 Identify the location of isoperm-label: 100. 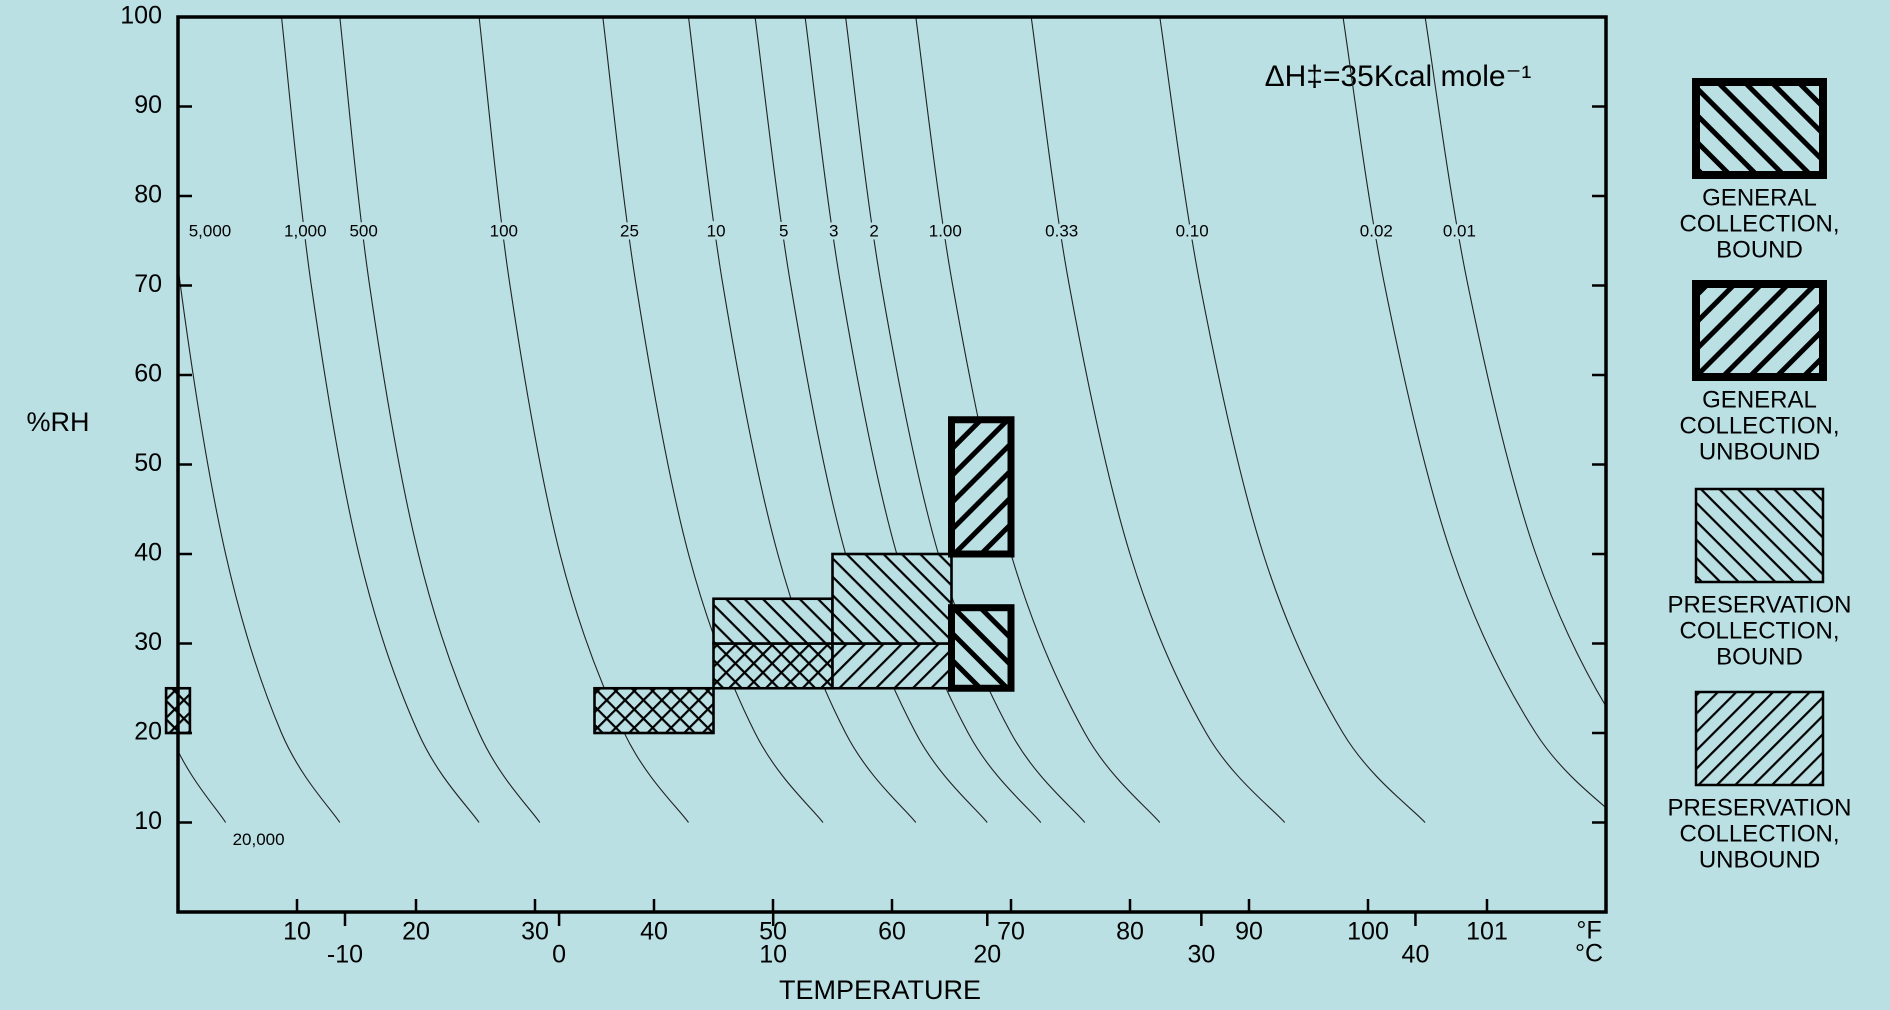
(504, 230).